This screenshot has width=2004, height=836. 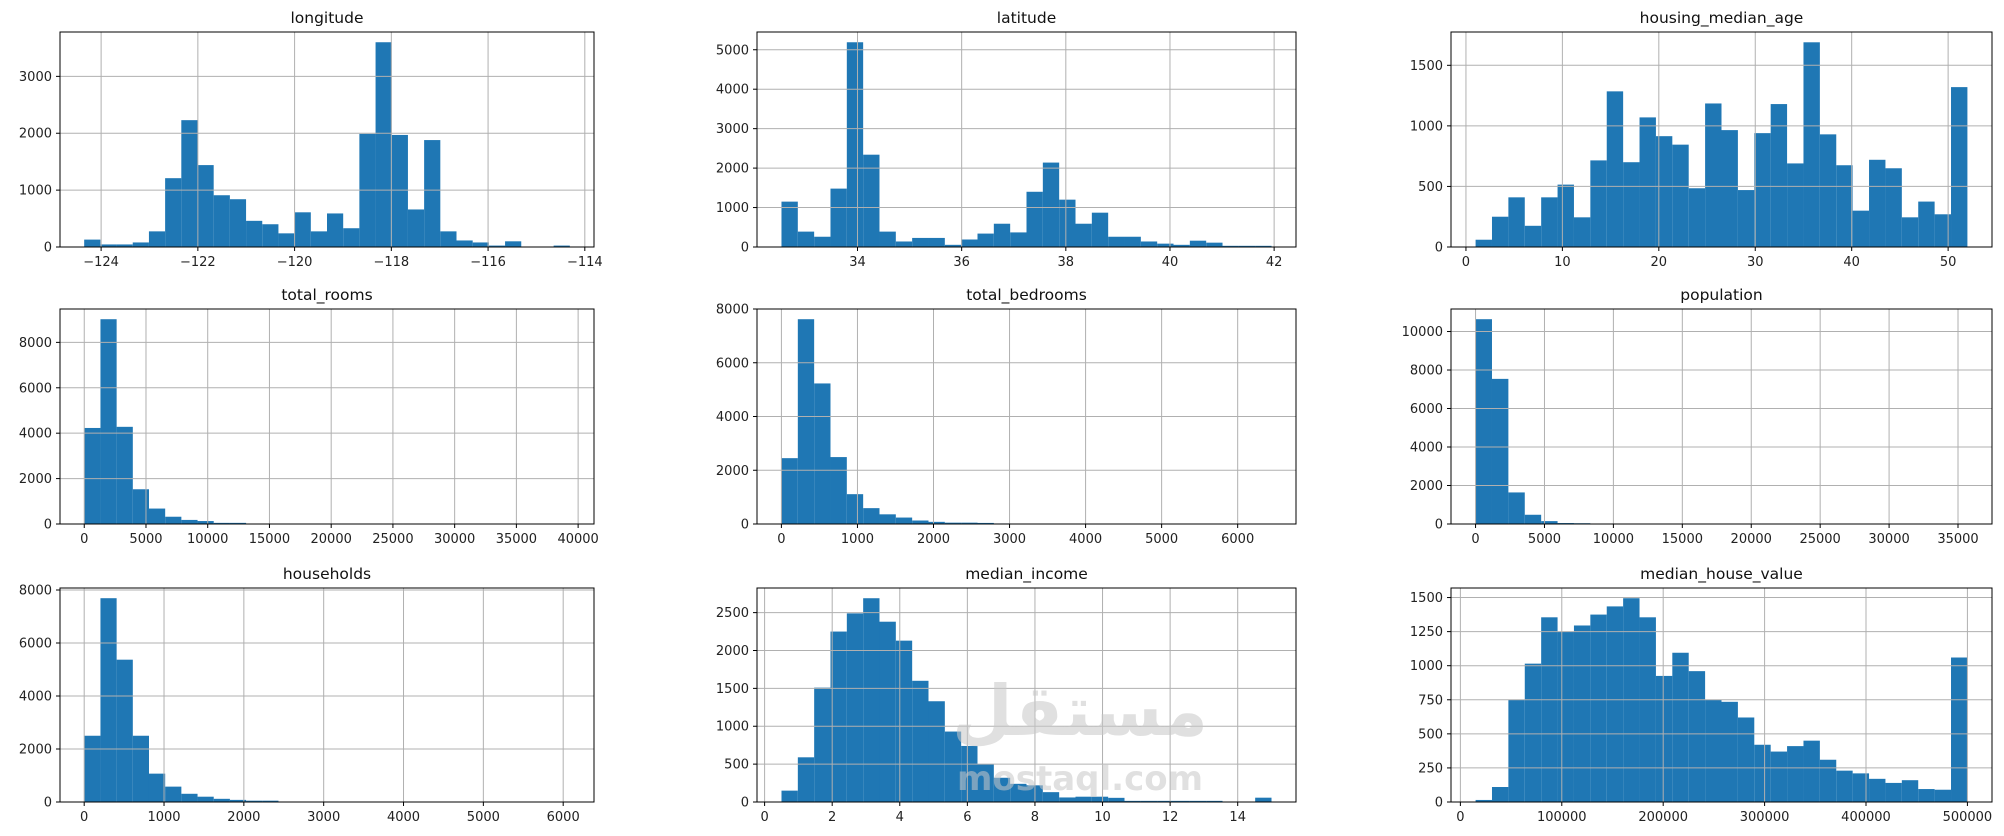 I want to click on x-tick-label: −116, so click(x=488, y=262).